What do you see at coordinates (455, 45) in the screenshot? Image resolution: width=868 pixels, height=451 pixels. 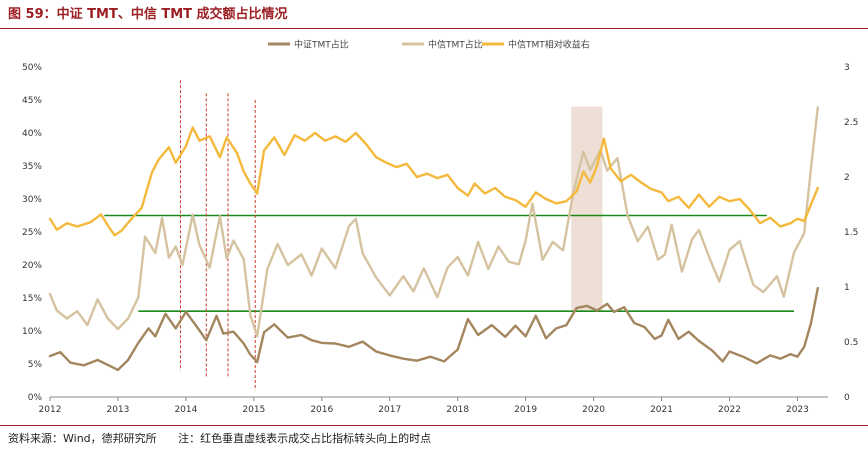 I see `legend-label-1: 中信TMT占比` at bounding box center [455, 45].